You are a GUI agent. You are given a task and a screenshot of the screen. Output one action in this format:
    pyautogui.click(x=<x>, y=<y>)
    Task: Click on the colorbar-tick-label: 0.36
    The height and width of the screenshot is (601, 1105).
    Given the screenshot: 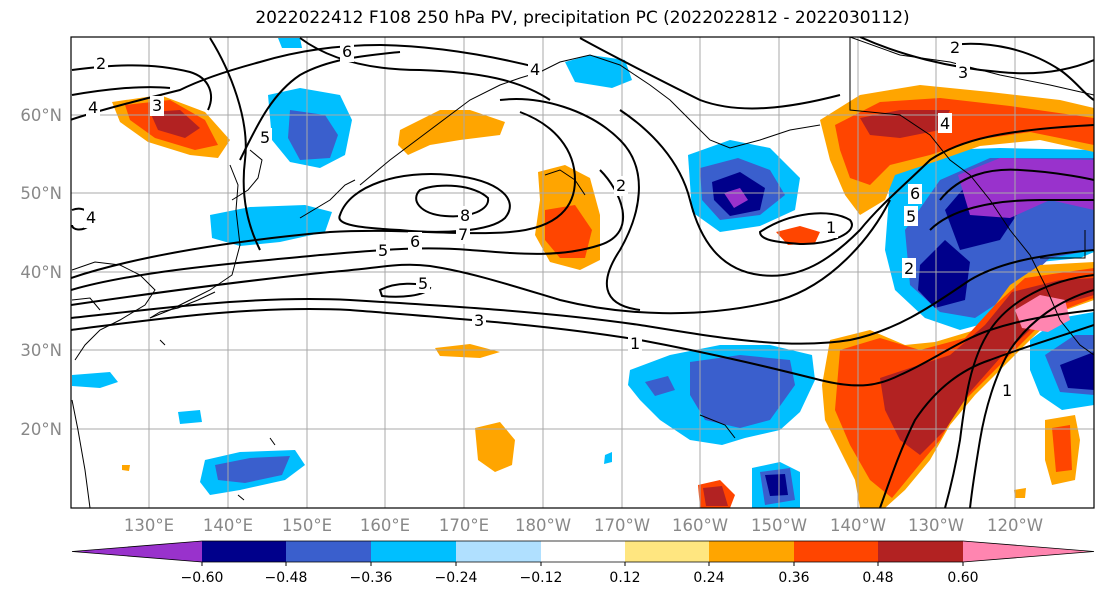 What is the action you would take?
    pyautogui.click(x=793, y=578)
    